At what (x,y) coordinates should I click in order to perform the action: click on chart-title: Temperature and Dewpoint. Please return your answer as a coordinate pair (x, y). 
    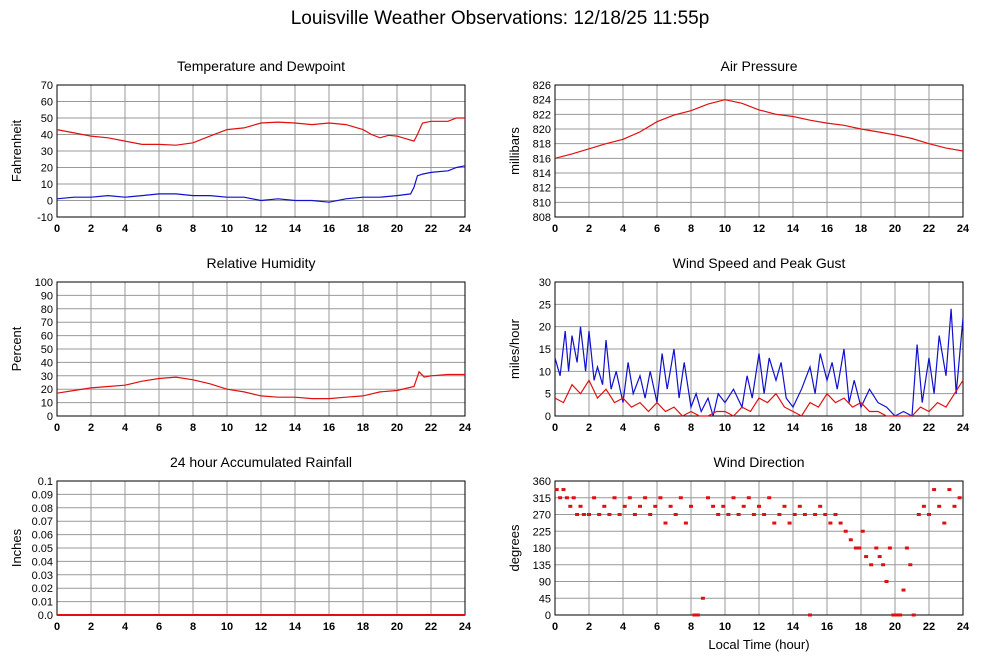
    Looking at the image, I should click on (261, 66).